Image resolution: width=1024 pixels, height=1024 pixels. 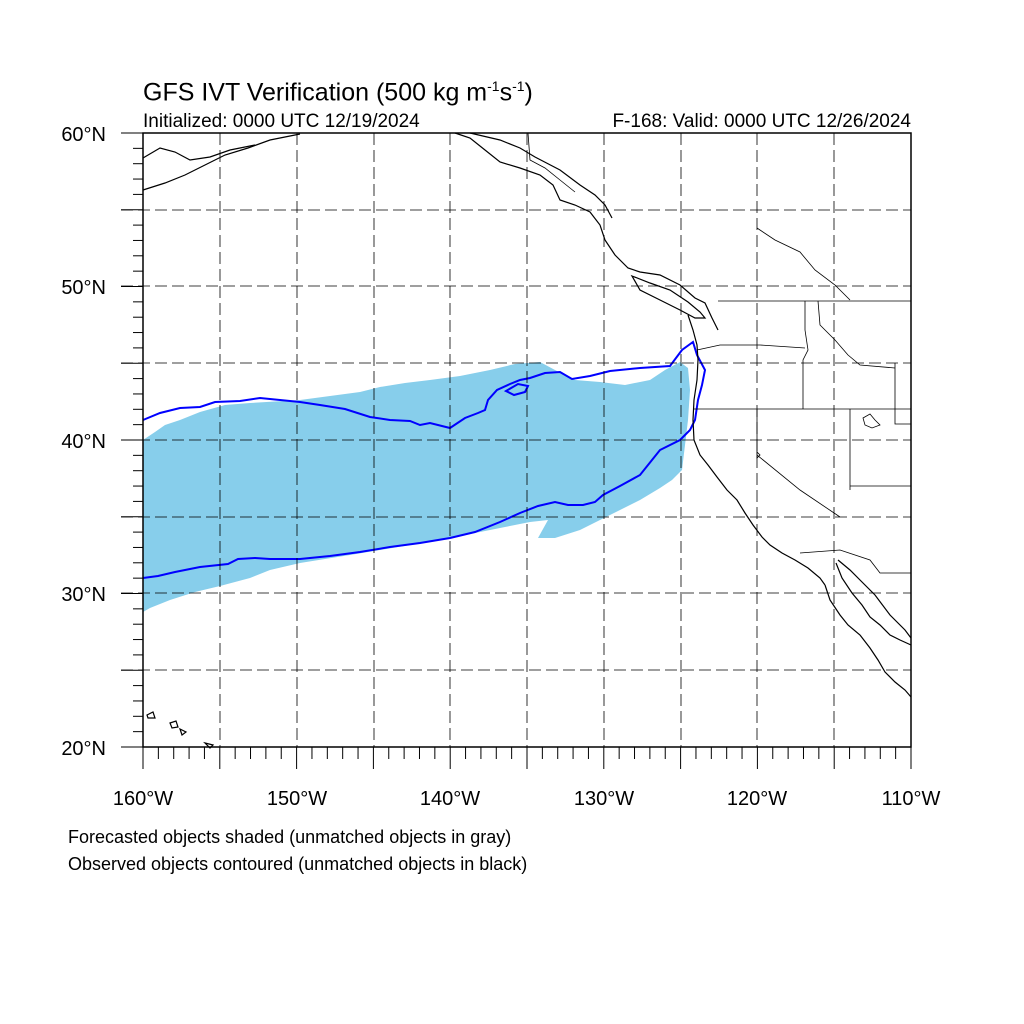 I want to click on lon-label-130w: 130°W, so click(x=604, y=799).